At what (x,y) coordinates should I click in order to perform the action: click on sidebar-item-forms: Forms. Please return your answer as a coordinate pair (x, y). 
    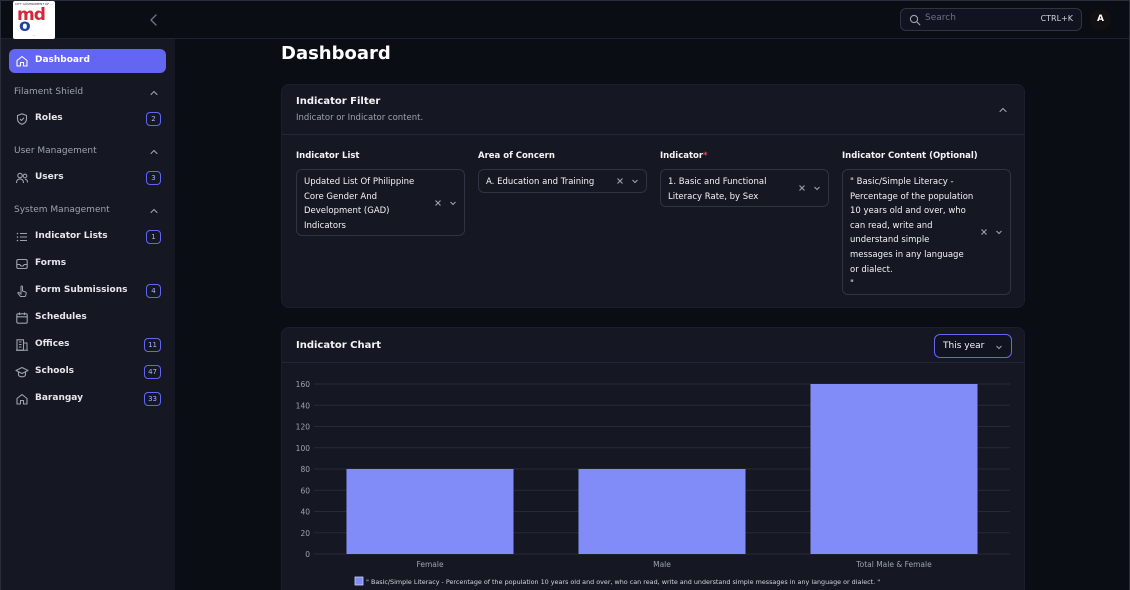
    Looking at the image, I should click on (87, 264).